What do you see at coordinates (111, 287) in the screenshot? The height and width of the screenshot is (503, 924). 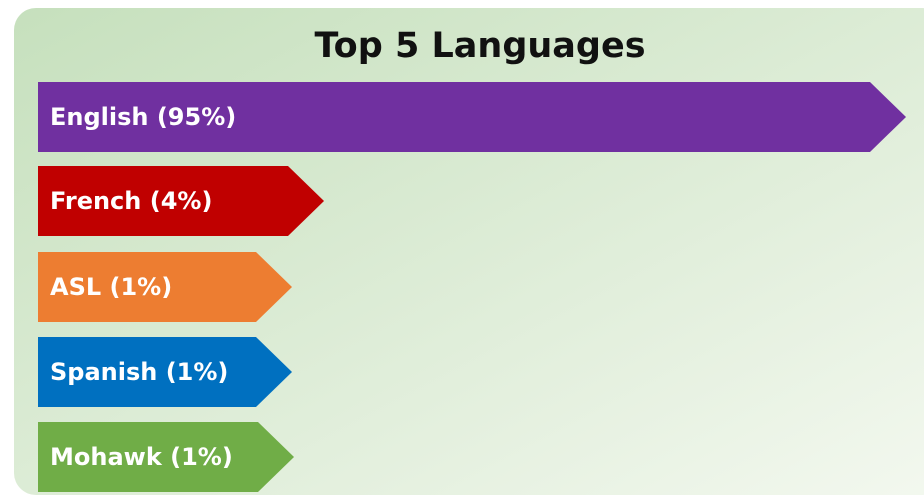 I see `bar-label: ASL (1%)` at bounding box center [111, 287].